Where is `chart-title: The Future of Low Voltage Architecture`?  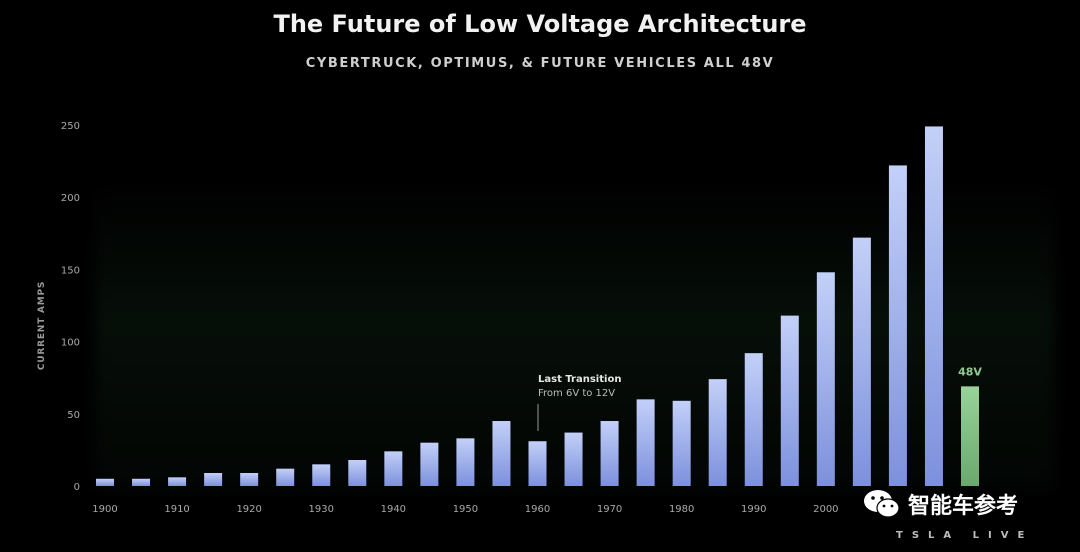
chart-title: The Future of Low Voltage Architecture is located at coordinates (540, 24).